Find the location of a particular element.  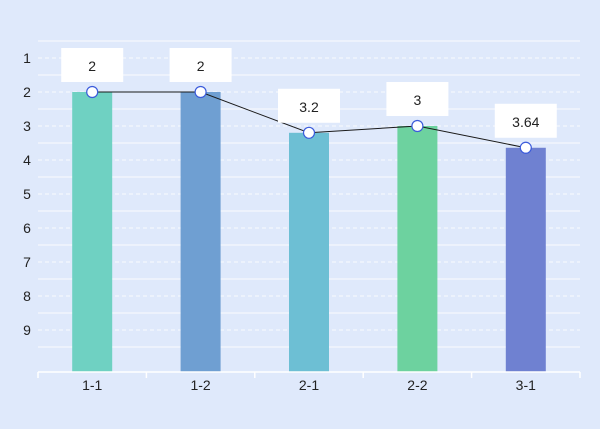

x-axis is located at coordinates (309, 374).